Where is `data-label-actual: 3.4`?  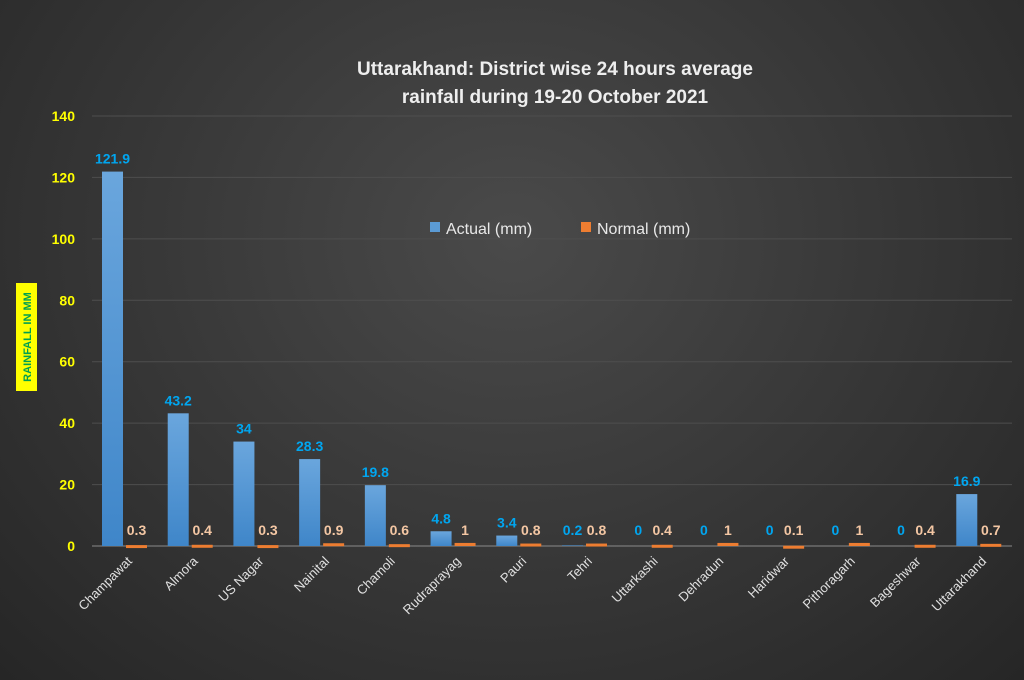
data-label-actual: 3.4 is located at coordinates (507, 523).